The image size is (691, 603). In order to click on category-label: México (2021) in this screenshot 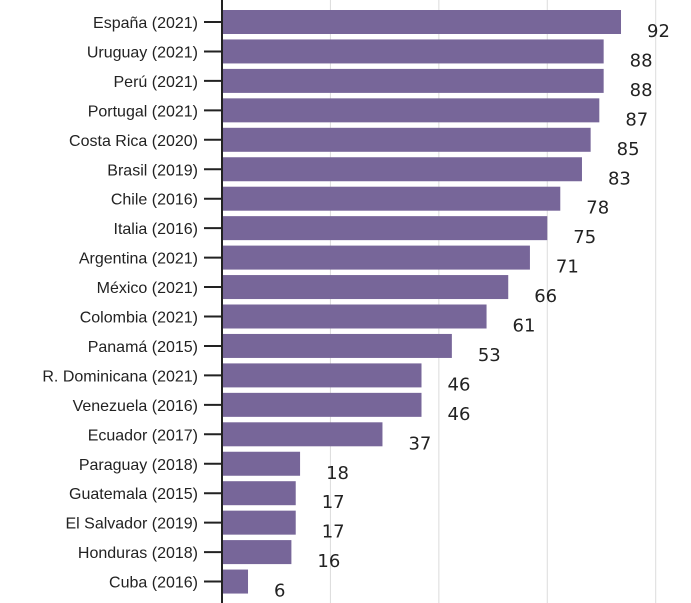, I will do `click(147, 288)`.